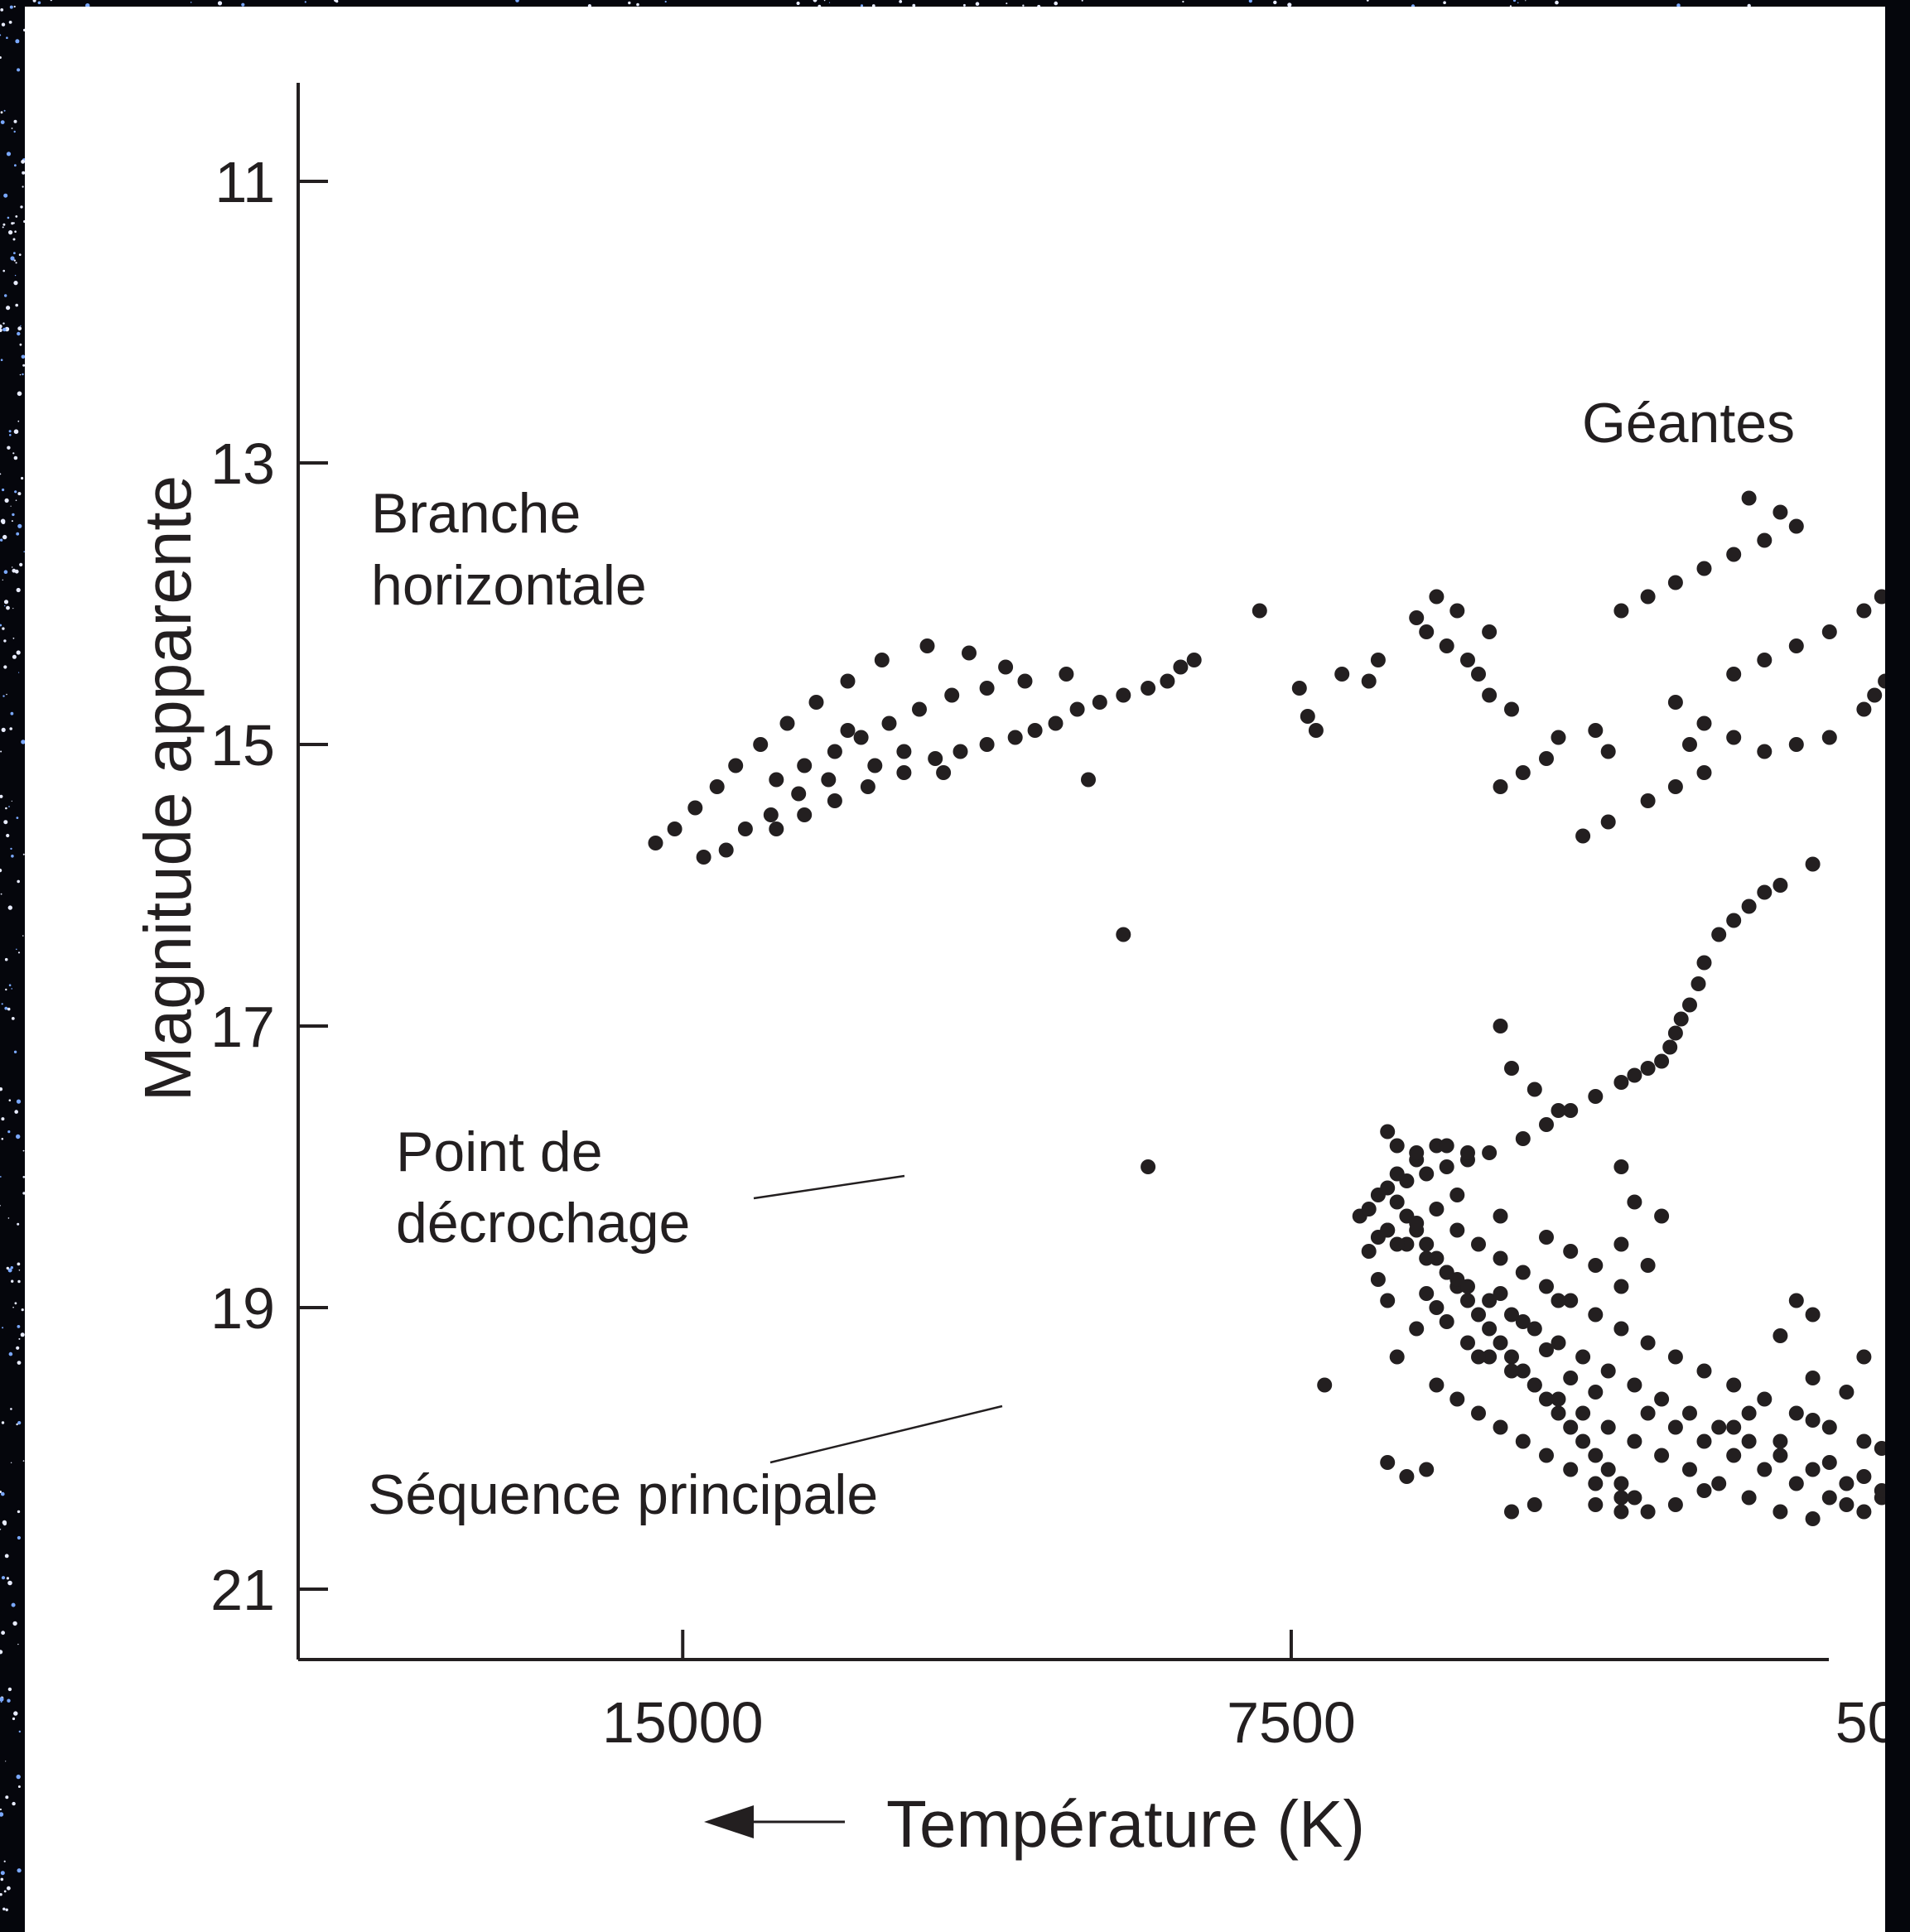 The height and width of the screenshot is (1932, 1910). Describe the element at coordinates (509, 585) in the screenshot. I see `annotation-horizontal-branch-line2: horizontale` at that location.